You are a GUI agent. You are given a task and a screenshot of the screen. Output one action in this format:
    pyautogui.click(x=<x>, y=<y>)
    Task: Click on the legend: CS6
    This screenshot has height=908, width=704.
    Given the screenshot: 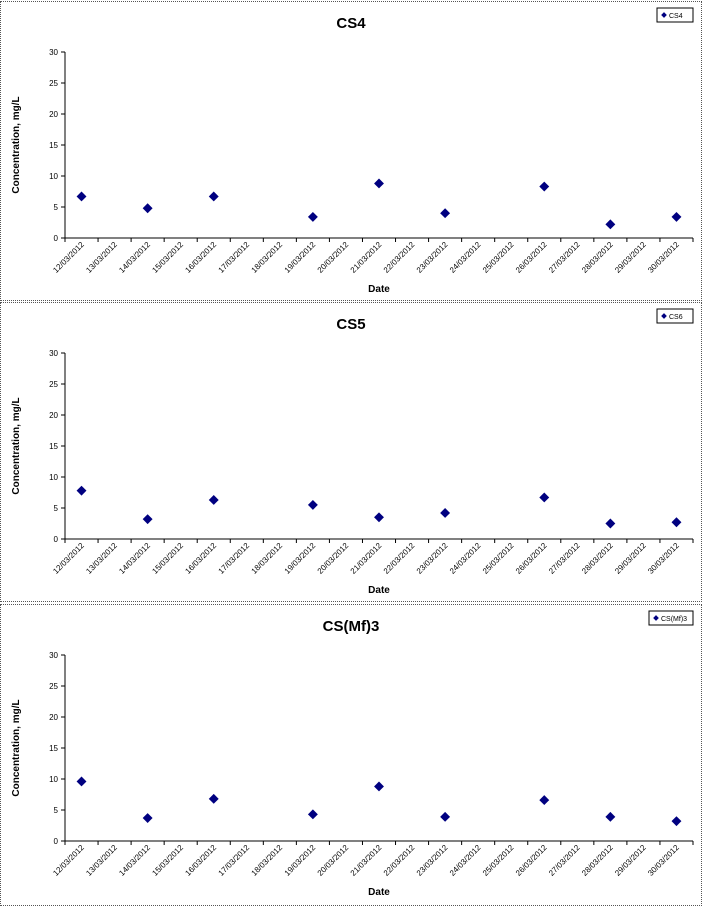 What is the action you would take?
    pyautogui.click(x=675, y=316)
    